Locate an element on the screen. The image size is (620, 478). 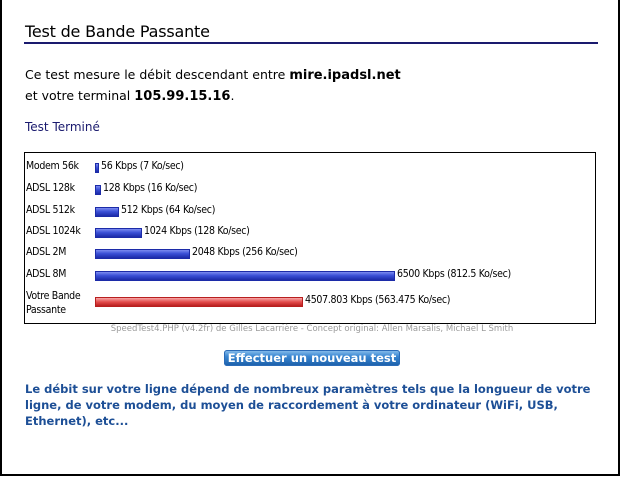
chart-value-label: 512 Kbps (64 Ko/sec) is located at coordinates (168, 210).